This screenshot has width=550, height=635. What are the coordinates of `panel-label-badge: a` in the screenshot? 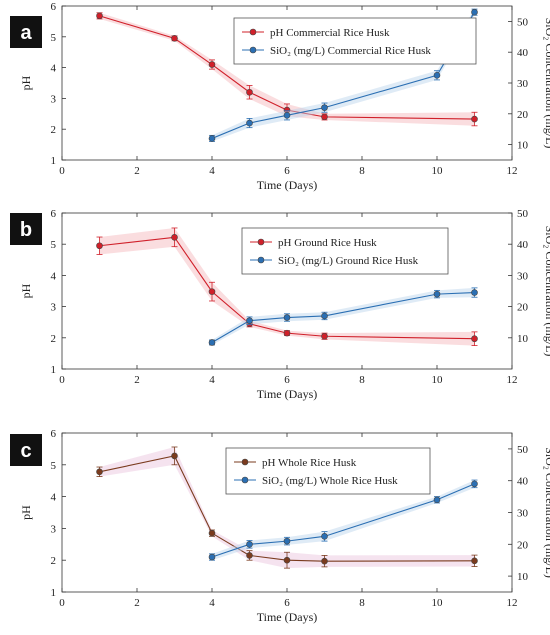 It's located at (26, 32).